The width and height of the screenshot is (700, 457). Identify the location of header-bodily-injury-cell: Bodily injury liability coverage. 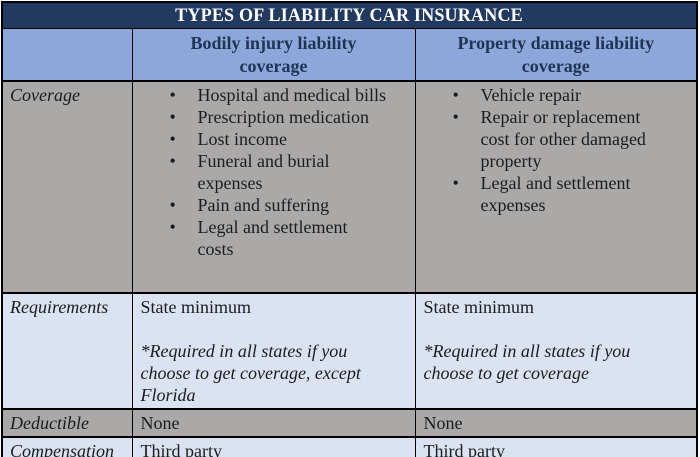
(273, 55).